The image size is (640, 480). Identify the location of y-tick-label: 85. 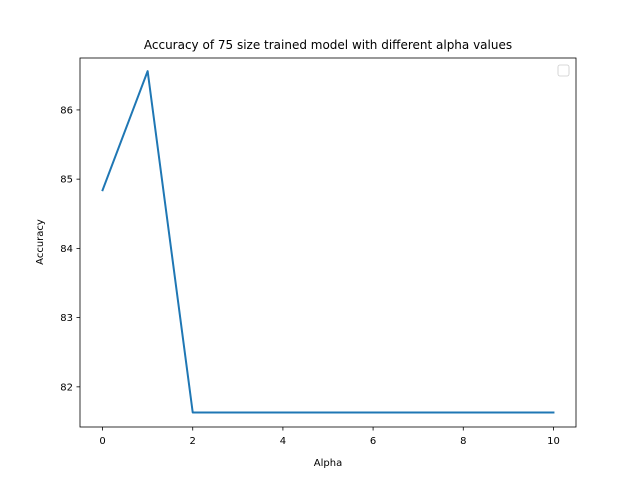
(66, 180).